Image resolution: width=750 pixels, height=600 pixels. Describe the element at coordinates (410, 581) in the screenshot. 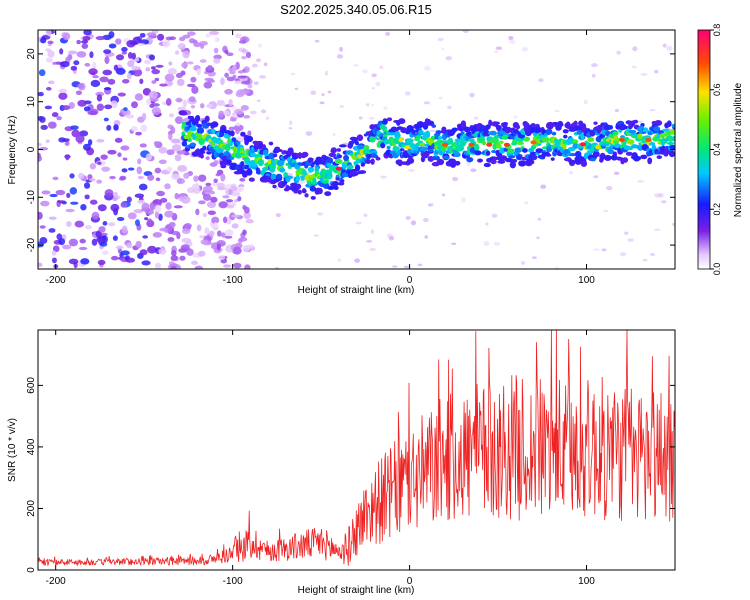

I see `snr-x-tick-label-2: 0` at that location.